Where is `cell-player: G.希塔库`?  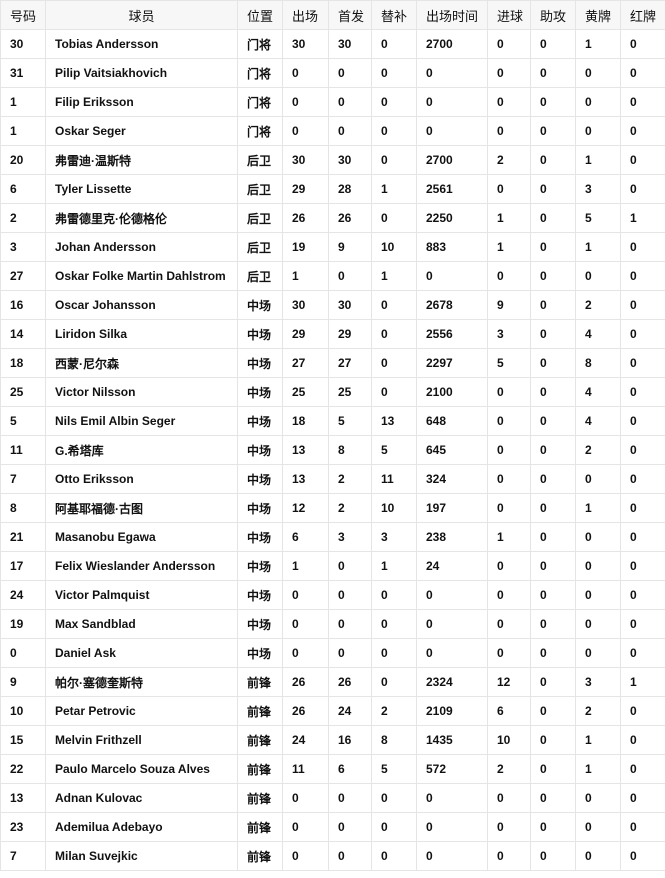 cell-player: G.希塔库 is located at coordinates (141, 450).